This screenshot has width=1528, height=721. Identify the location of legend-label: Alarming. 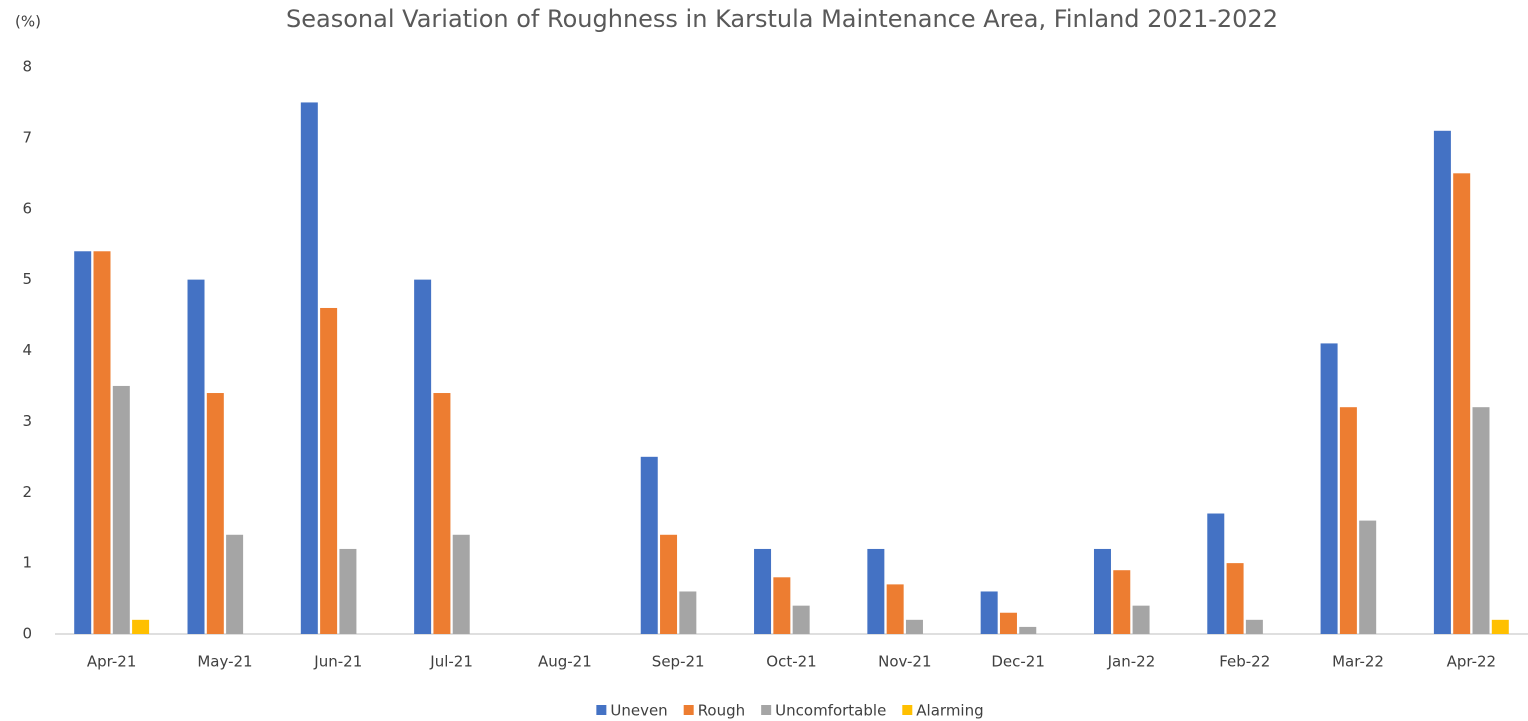
(949, 711).